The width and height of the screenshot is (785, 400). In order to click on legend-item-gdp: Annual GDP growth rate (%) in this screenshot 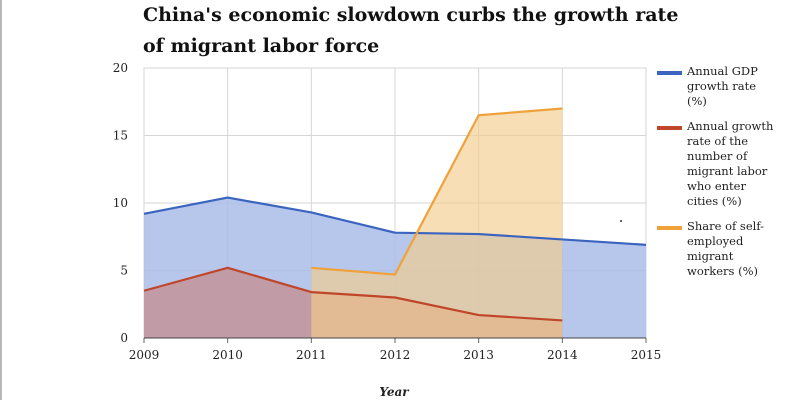, I will do `click(721, 86)`.